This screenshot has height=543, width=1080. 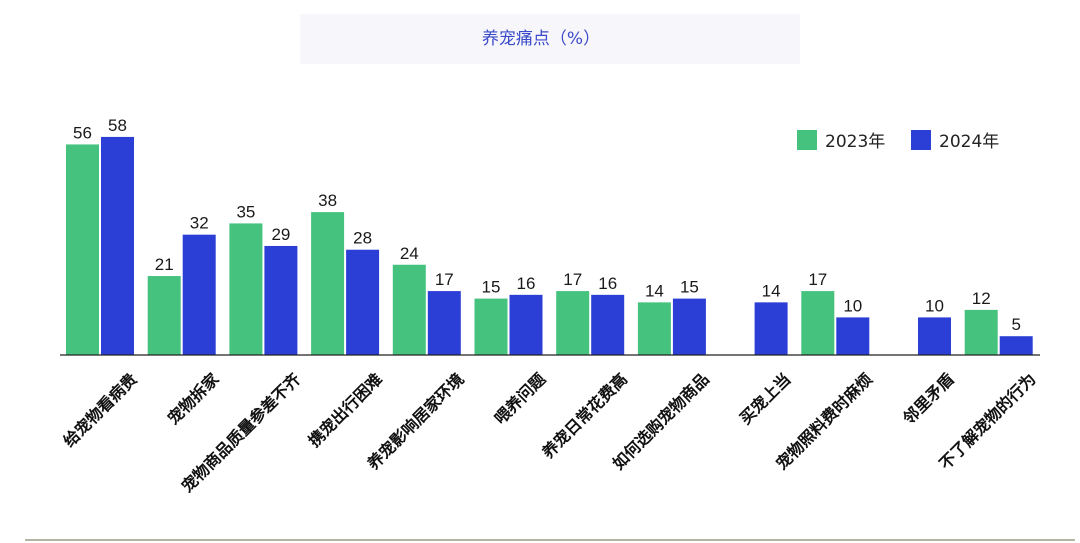 What do you see at coordinates (245, 211) in the screenshot?
I see `bar-value-label: 35` at bounding box center [245, 211].